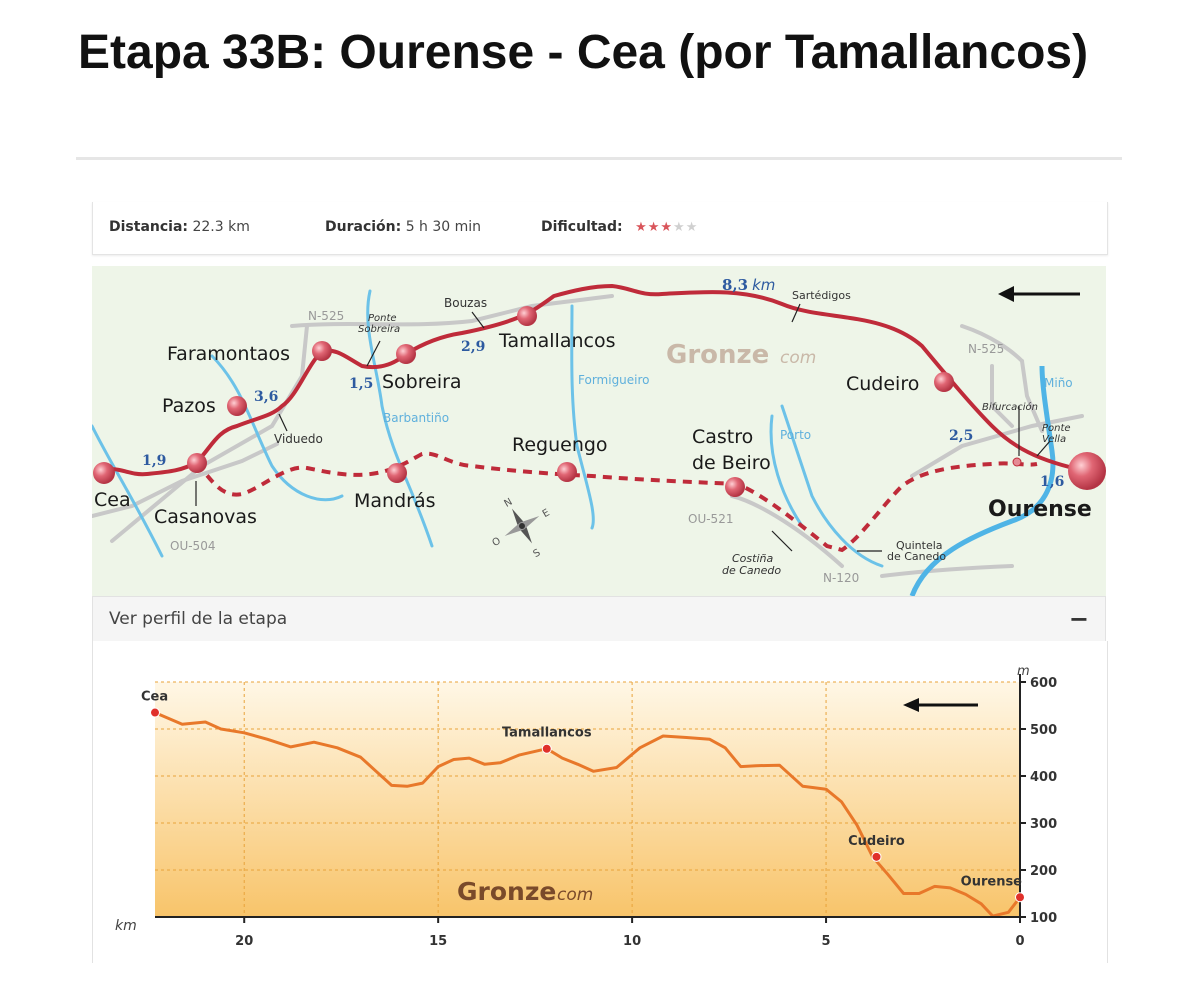 This screenshot has width=1198, height=1006. Describe the element at coordinates (382, 318) in the screenshot. I see `place-ponte: Ponte` at that location.